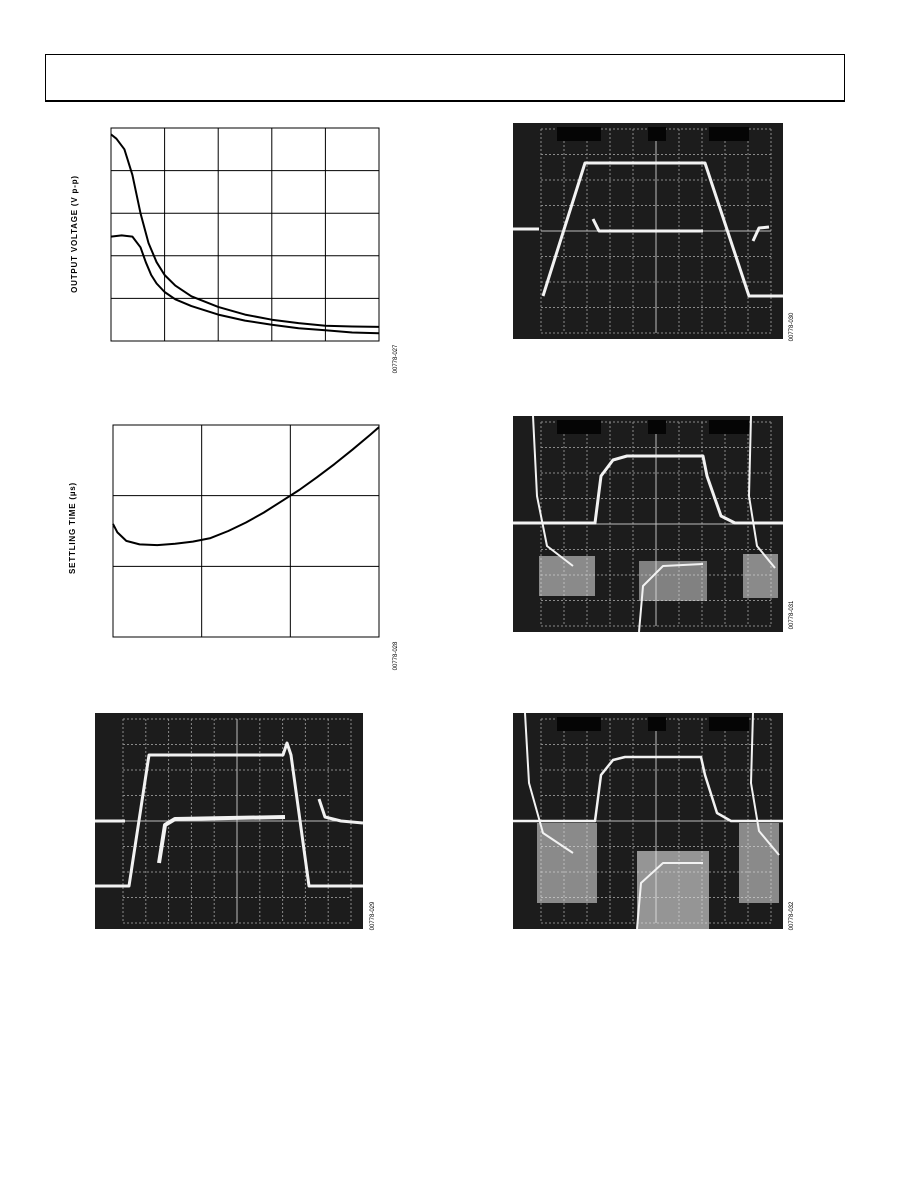  What do you see at coordinates (373, 916) in the screenshot?
I see `fig3-code: 00778-029` at bounding box center [373, 916].